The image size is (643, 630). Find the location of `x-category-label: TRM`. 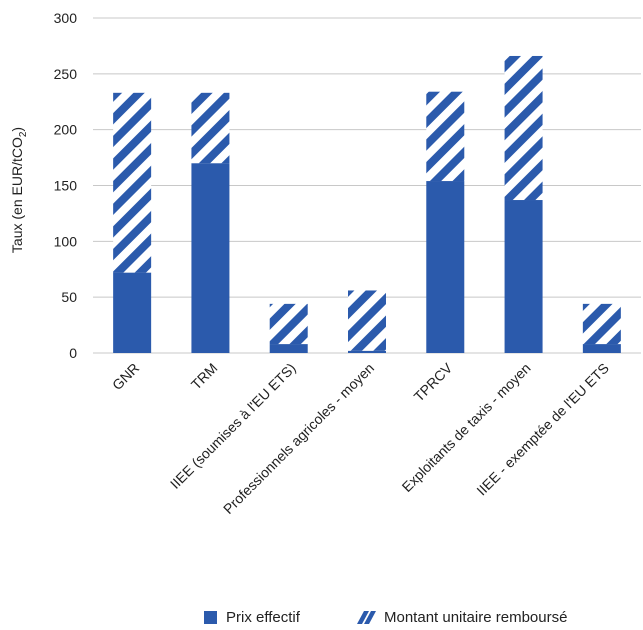

x-category-label: TRM is located at coordinates (204, 376).